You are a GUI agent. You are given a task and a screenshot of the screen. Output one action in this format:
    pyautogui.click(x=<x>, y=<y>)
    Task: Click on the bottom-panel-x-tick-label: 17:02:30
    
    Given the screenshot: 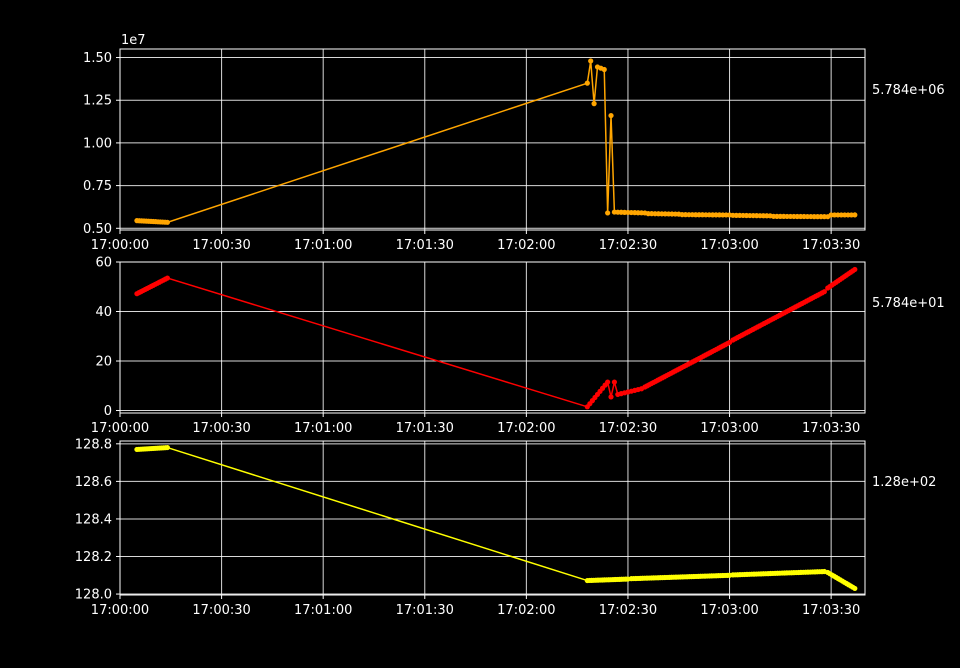 What is the action you would take?
    pyautogui.click(x=628, y=610)
    